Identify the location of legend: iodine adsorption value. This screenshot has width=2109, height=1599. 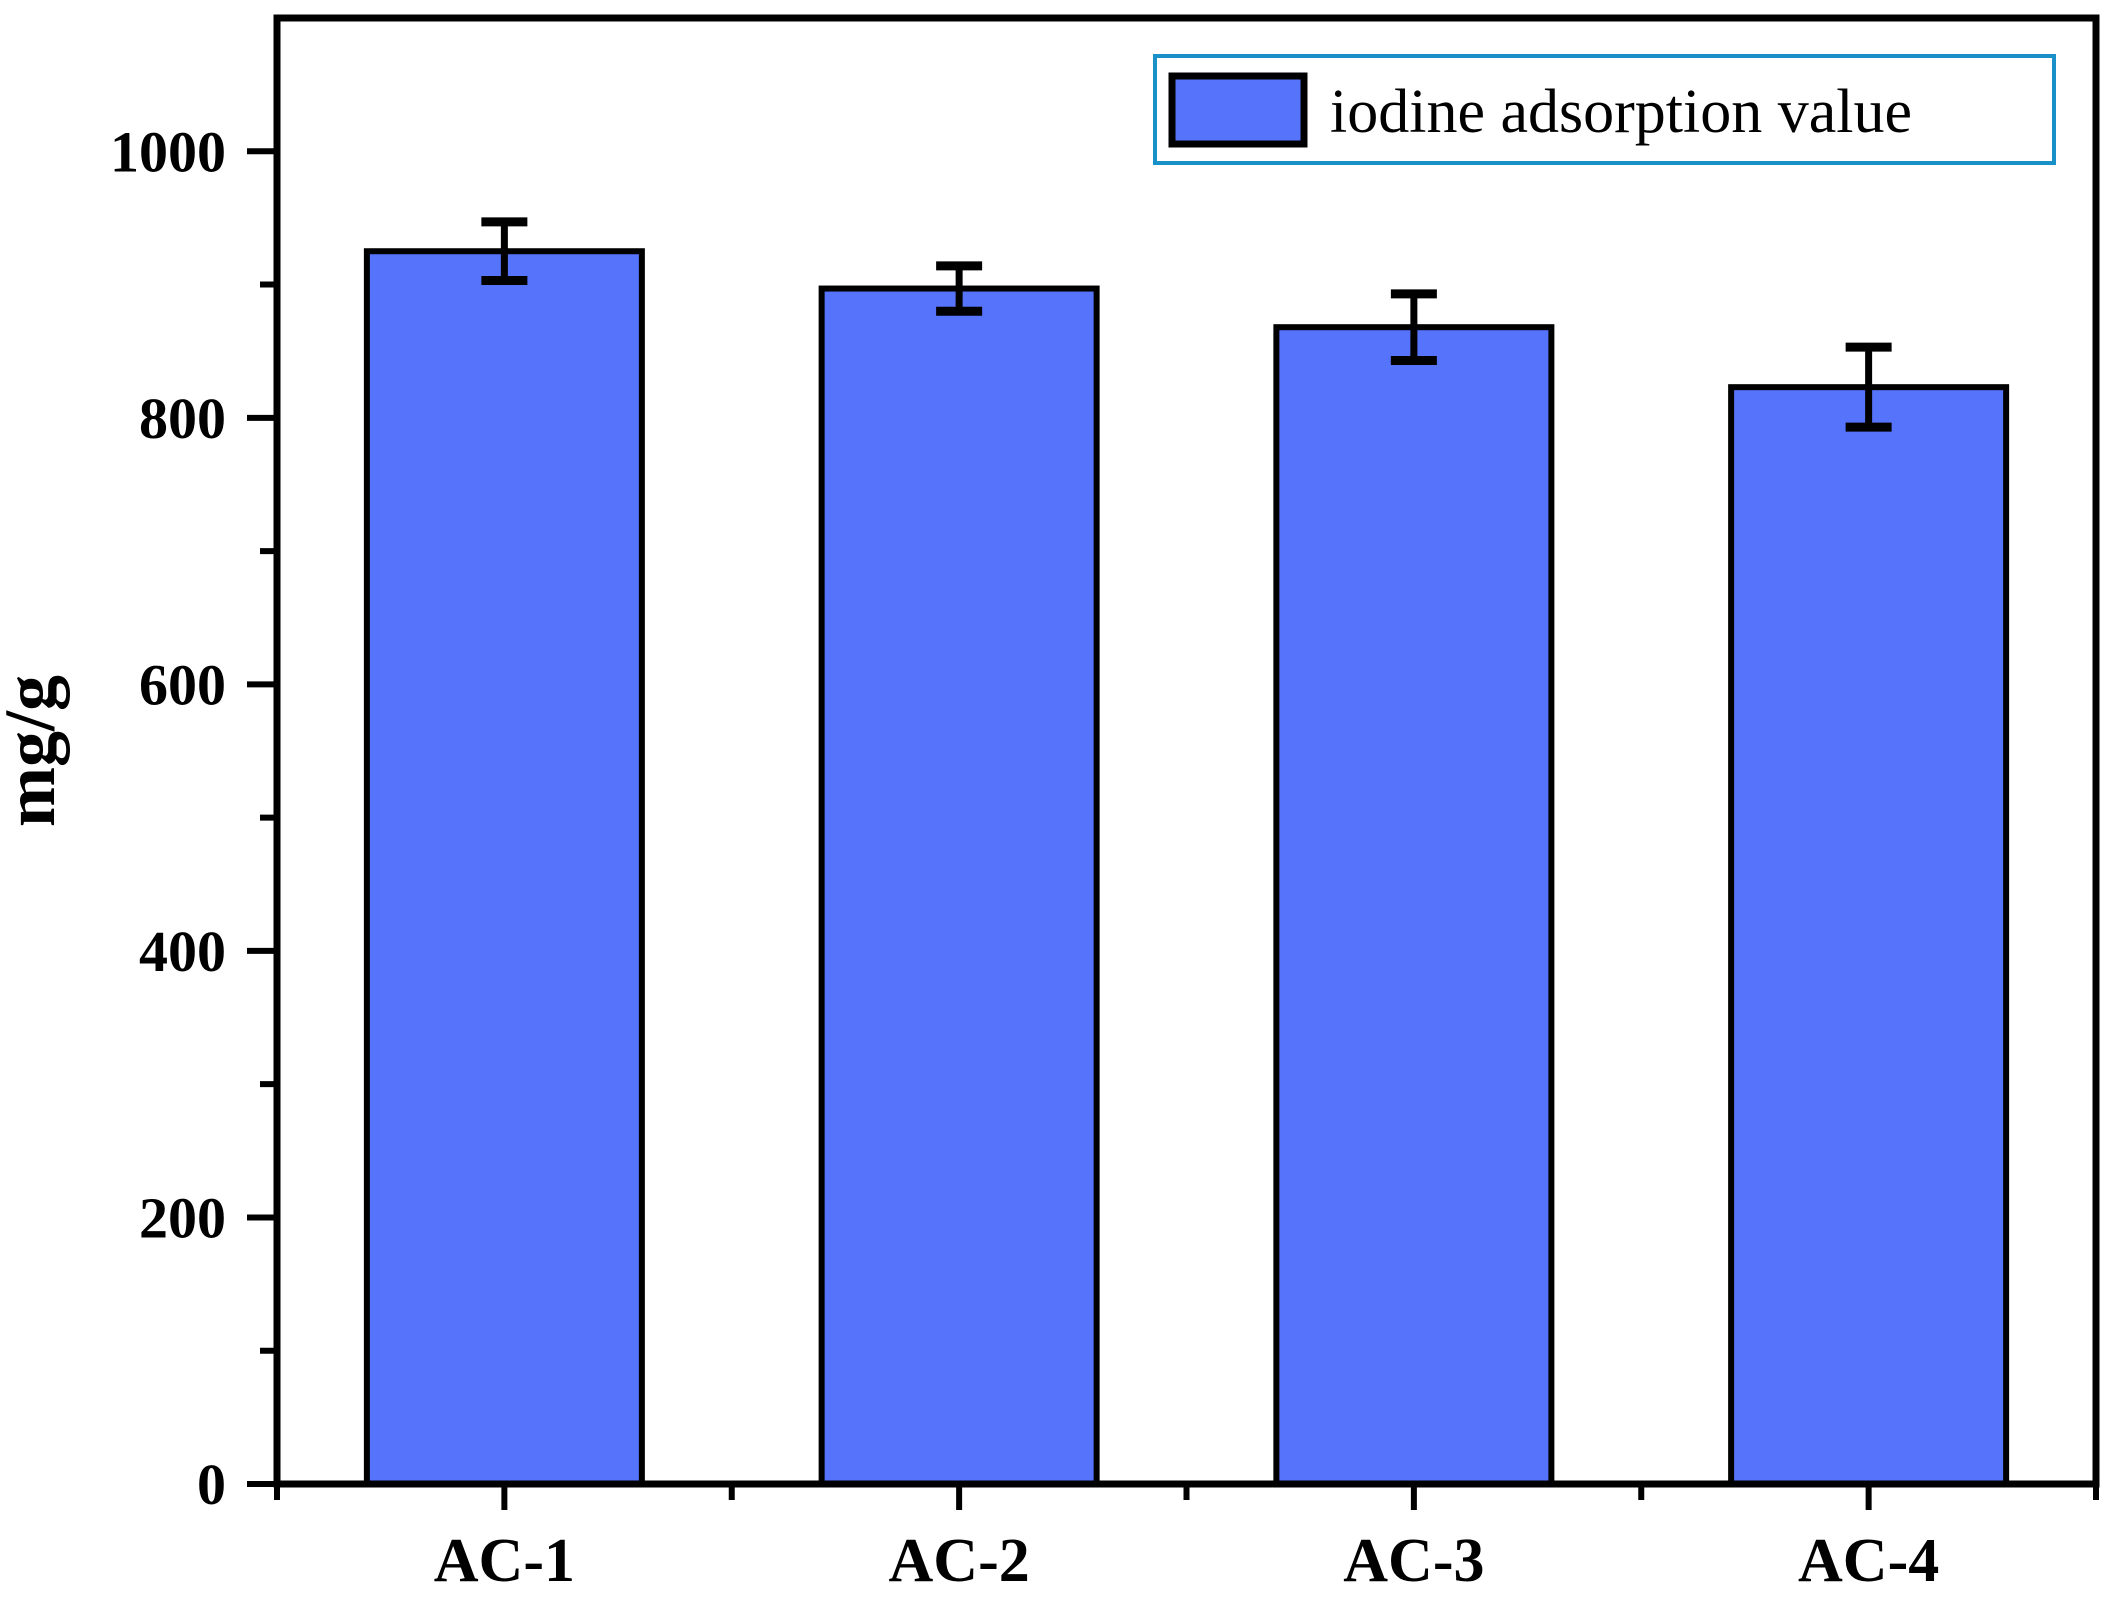
(1604, 109).